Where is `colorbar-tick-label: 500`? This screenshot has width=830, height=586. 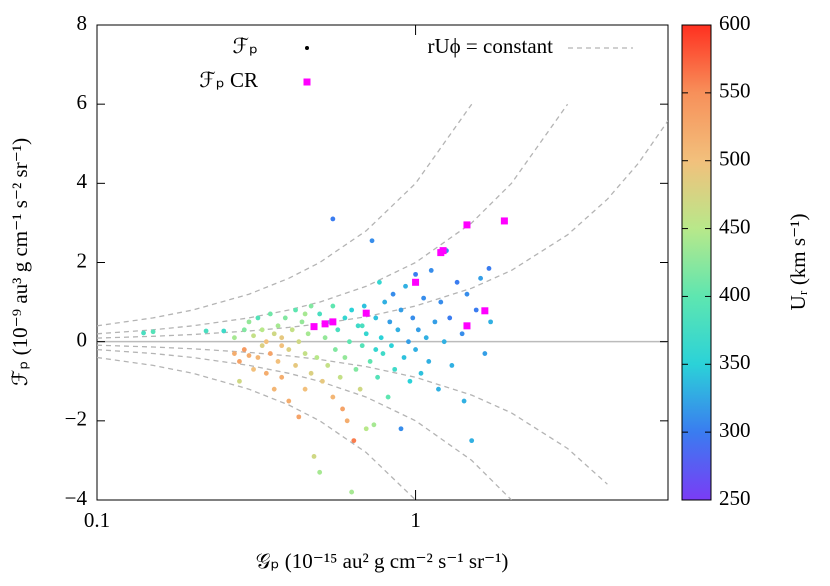
colorbar-tick-label: 500 is located at coordinates (735, 159).